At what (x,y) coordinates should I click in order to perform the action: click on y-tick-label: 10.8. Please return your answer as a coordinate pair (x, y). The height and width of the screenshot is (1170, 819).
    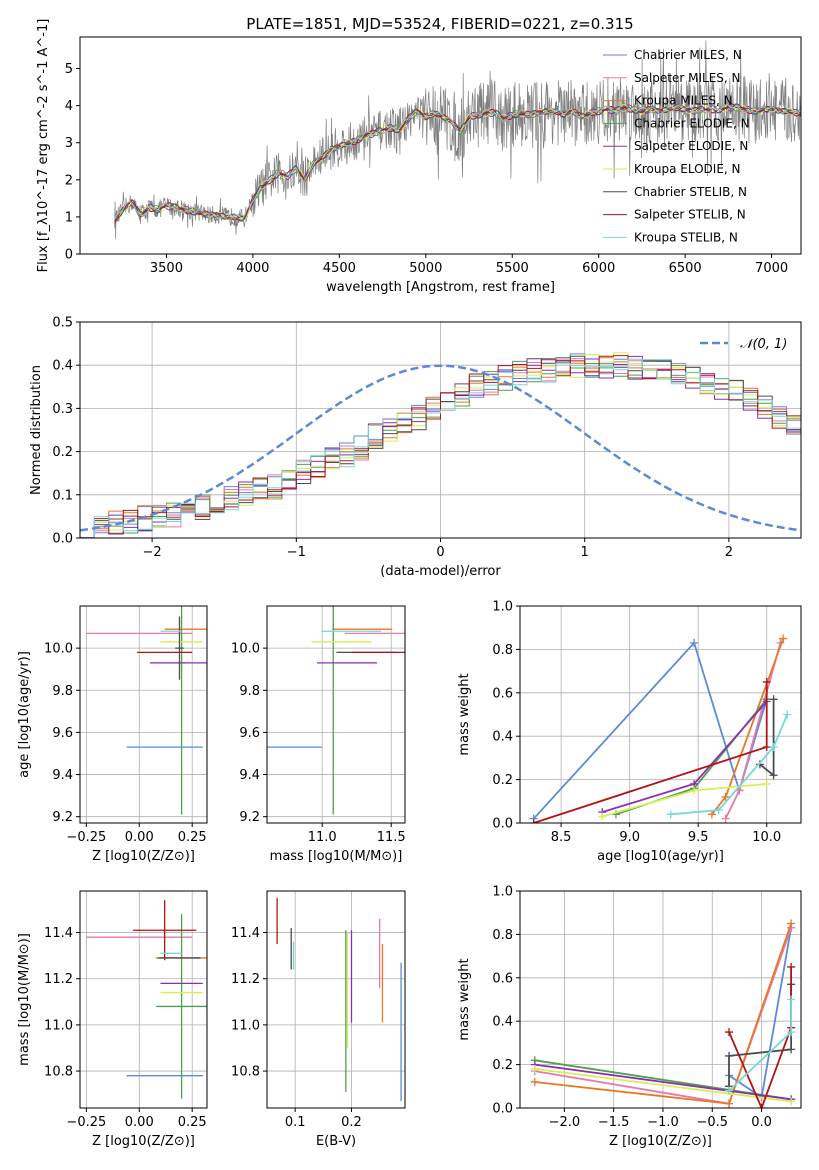
    Looking at the image, I should click on (58, 1072).